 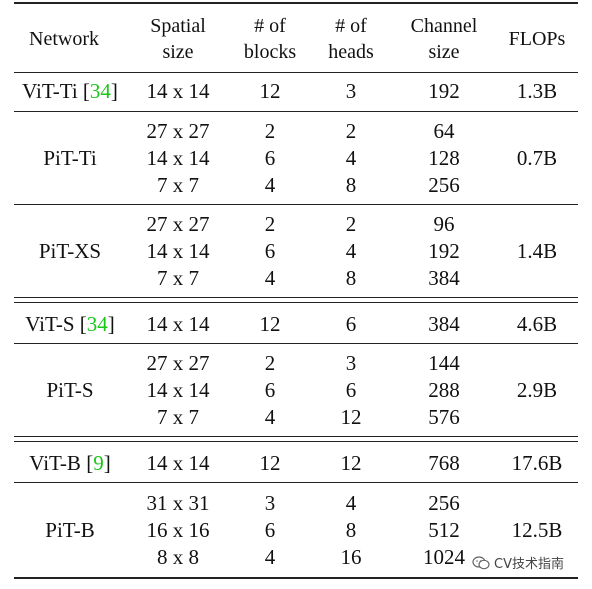 What do you see at coordinates (351, 26) in the screenshot?
I see `header-heads-line1: # of` at bounding box center [351, 26].